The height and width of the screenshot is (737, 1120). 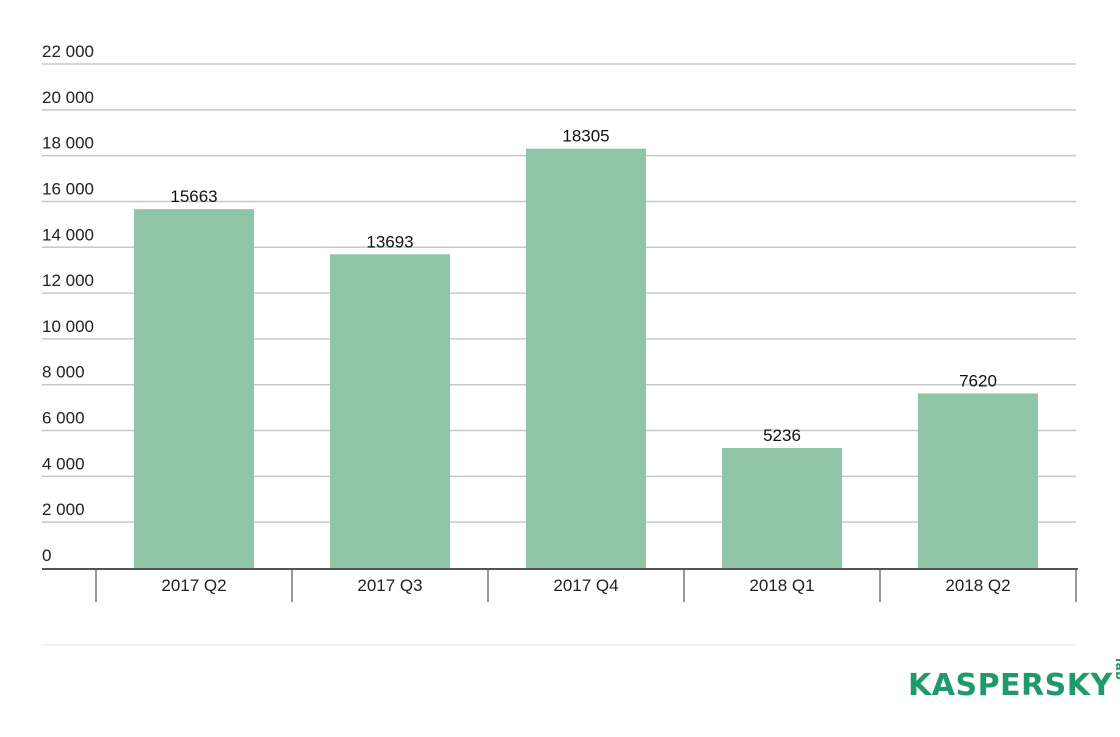 What do you see at coordinates (193, 585) in the screenshot?
I see `x-tick-label: 2017 Q2` at bounding box center [193, 585].